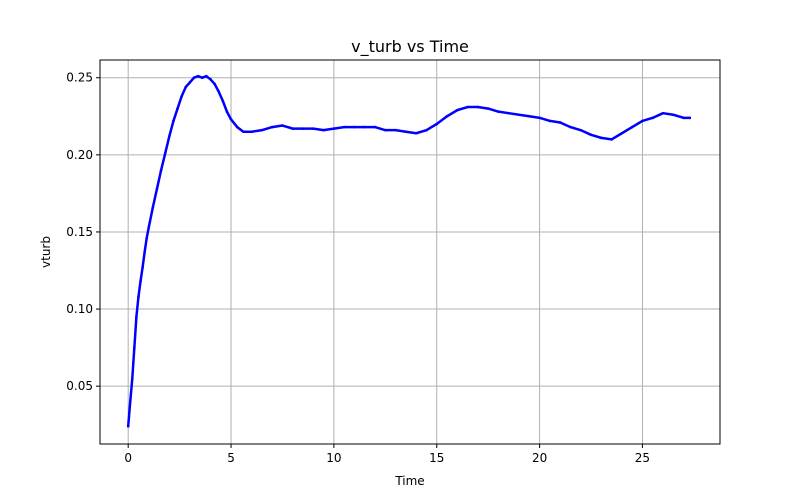 Image resolution: width=800 pixels, height=500 pixels. I want to click on x-tick-label: 20, so click(539, 458).